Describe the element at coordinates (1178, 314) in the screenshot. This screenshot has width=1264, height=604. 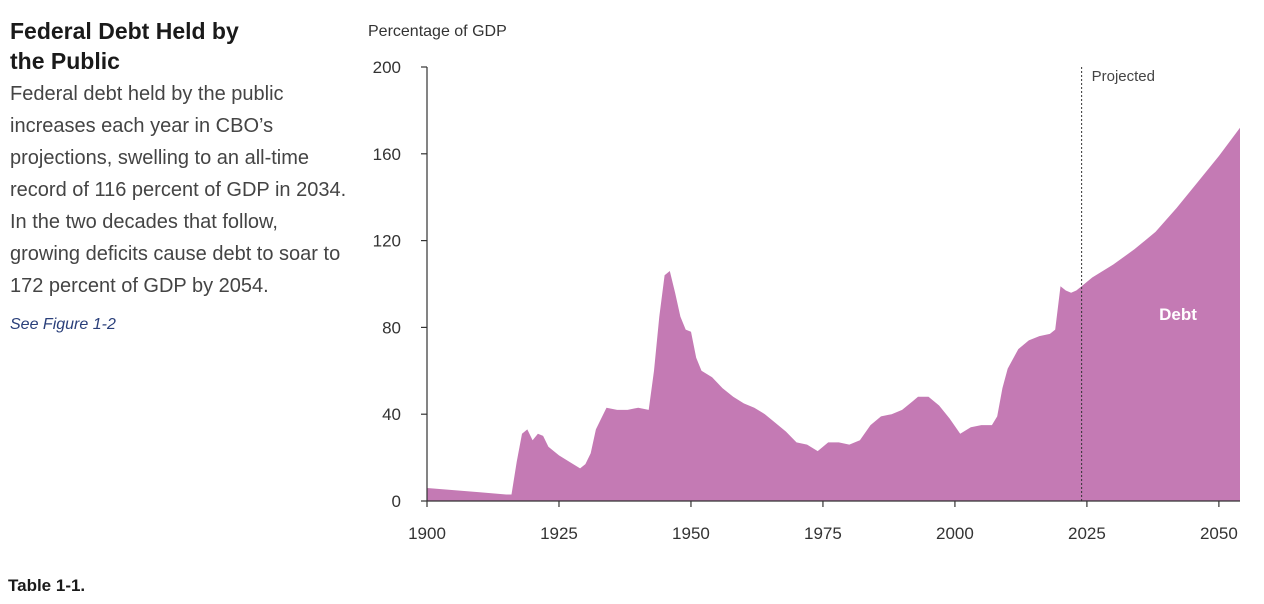
I see `series-label-debt: Debt` at that location.